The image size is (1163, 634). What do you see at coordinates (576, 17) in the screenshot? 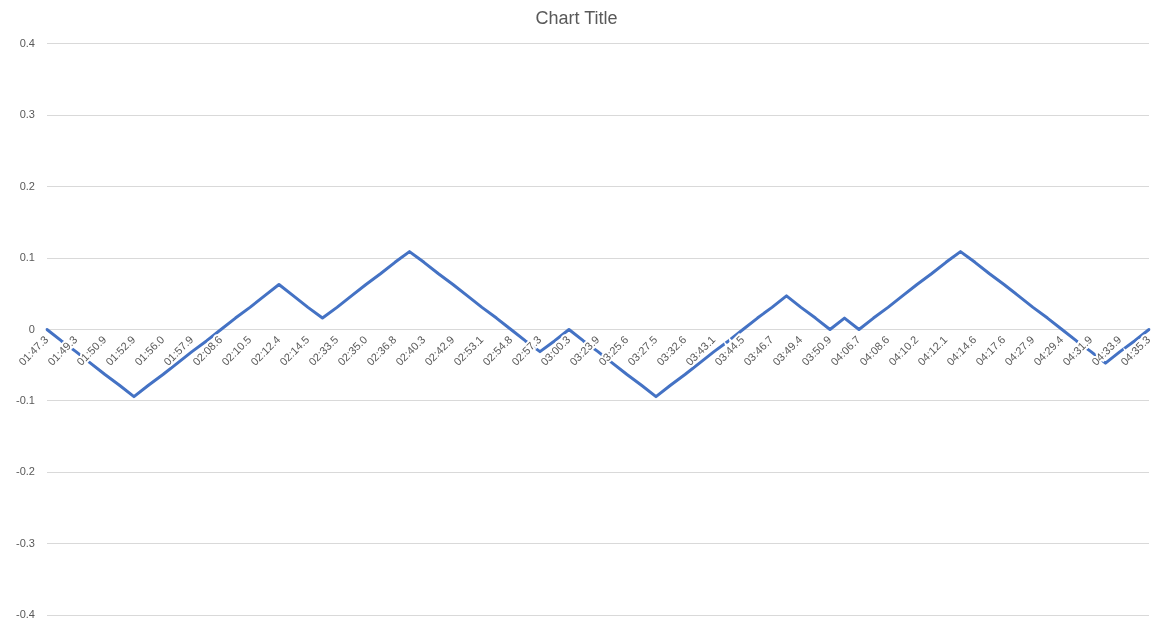
I see `chart-title: Chart Title` at bounding box center [576, 17].